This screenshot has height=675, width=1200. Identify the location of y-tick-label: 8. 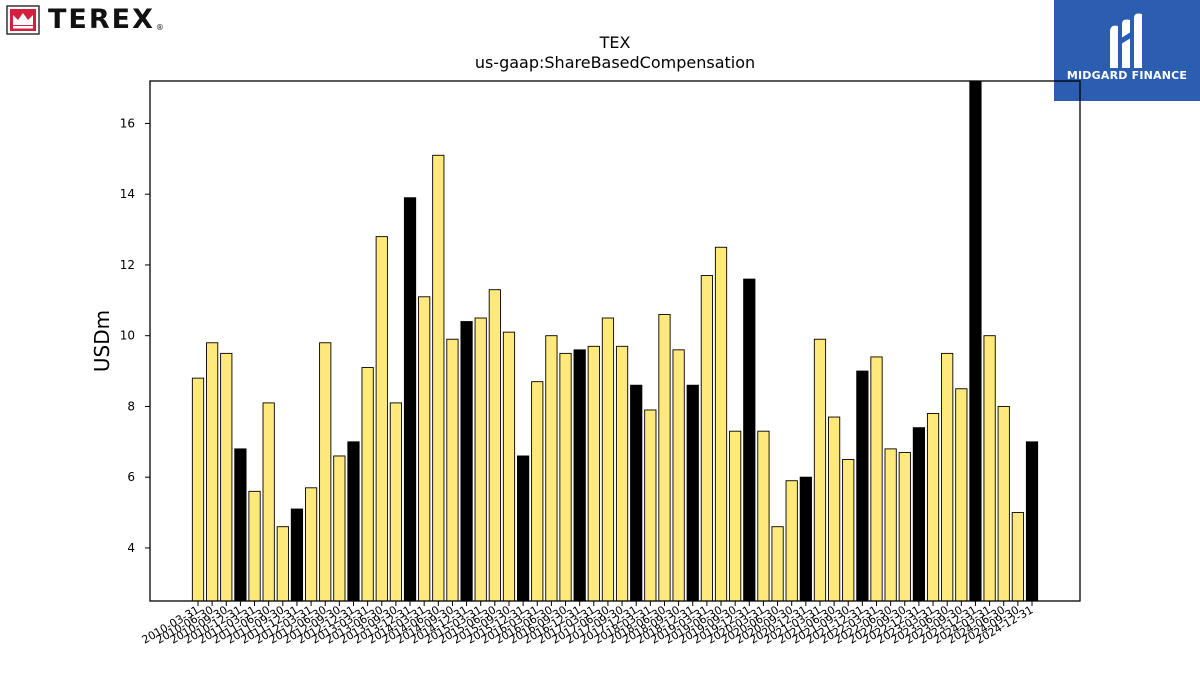
(131, 406).